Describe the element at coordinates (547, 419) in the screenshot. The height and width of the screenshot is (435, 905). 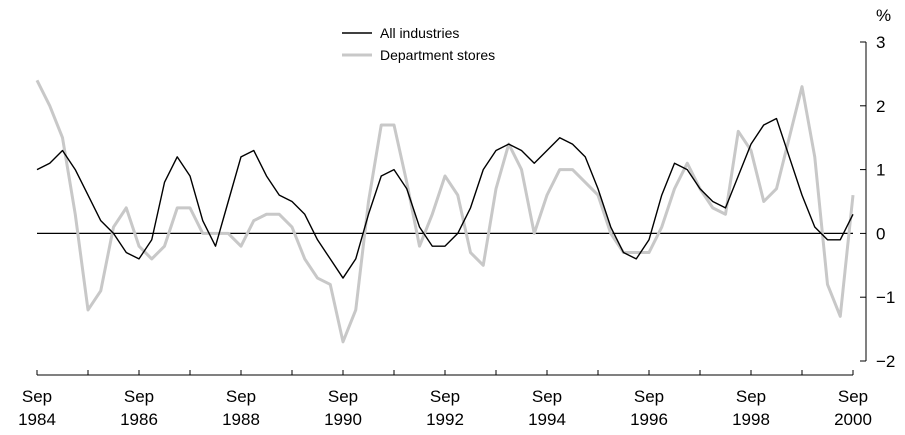
I see `x-tick-label-year: 1994` at that location.